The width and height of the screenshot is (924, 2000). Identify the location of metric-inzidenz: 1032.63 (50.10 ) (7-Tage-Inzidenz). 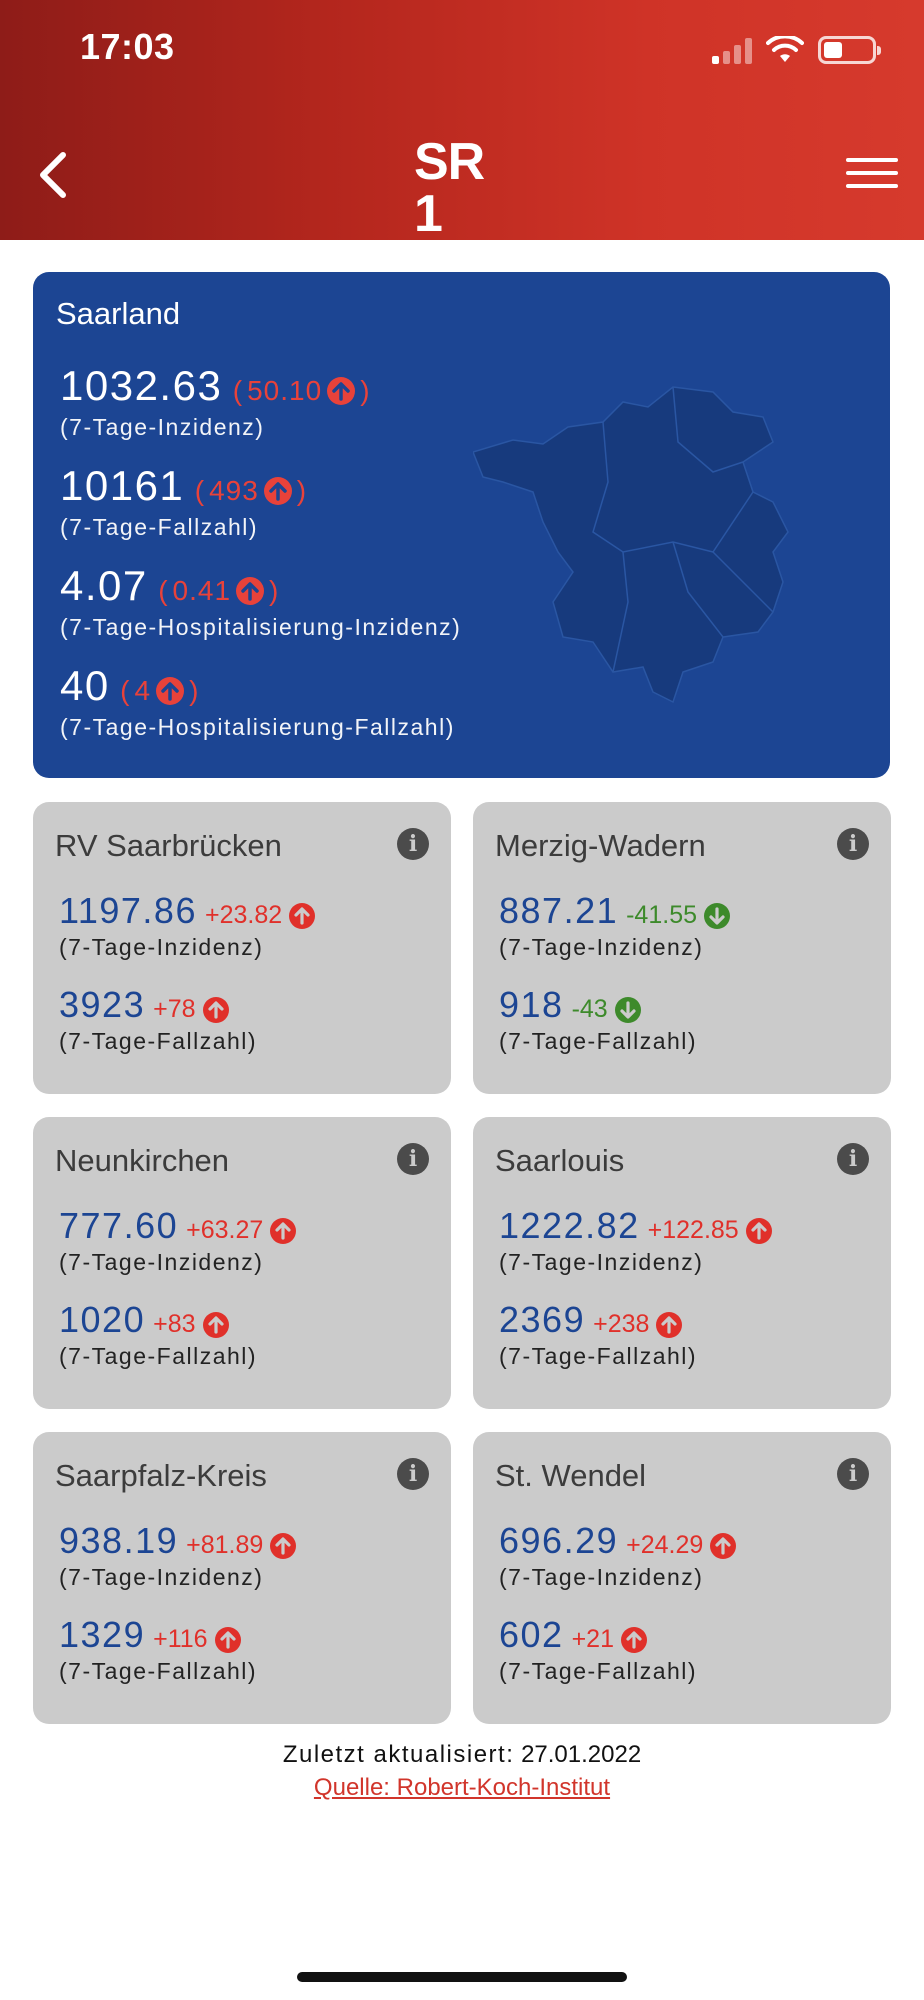
(215, 401).